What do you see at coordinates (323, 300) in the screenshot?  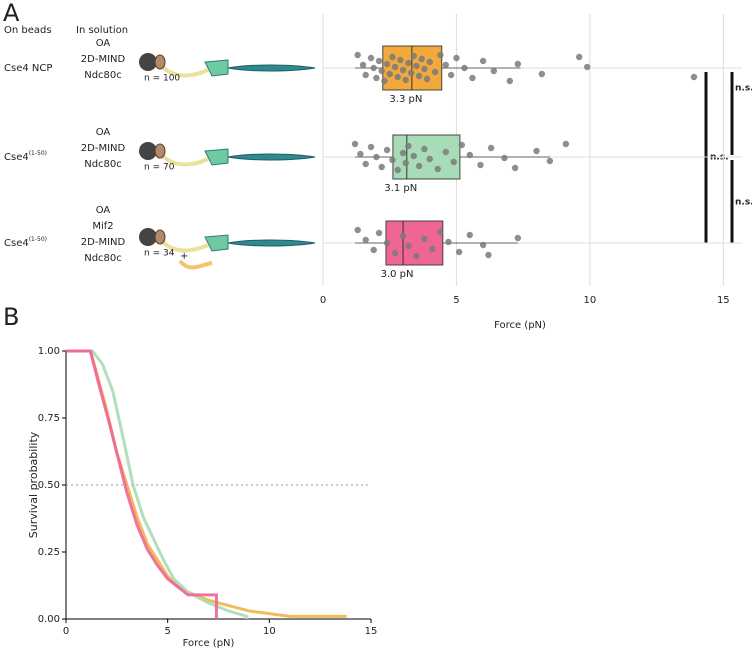 I see `x-tick-label: 0` at bounding box center [323, 300].